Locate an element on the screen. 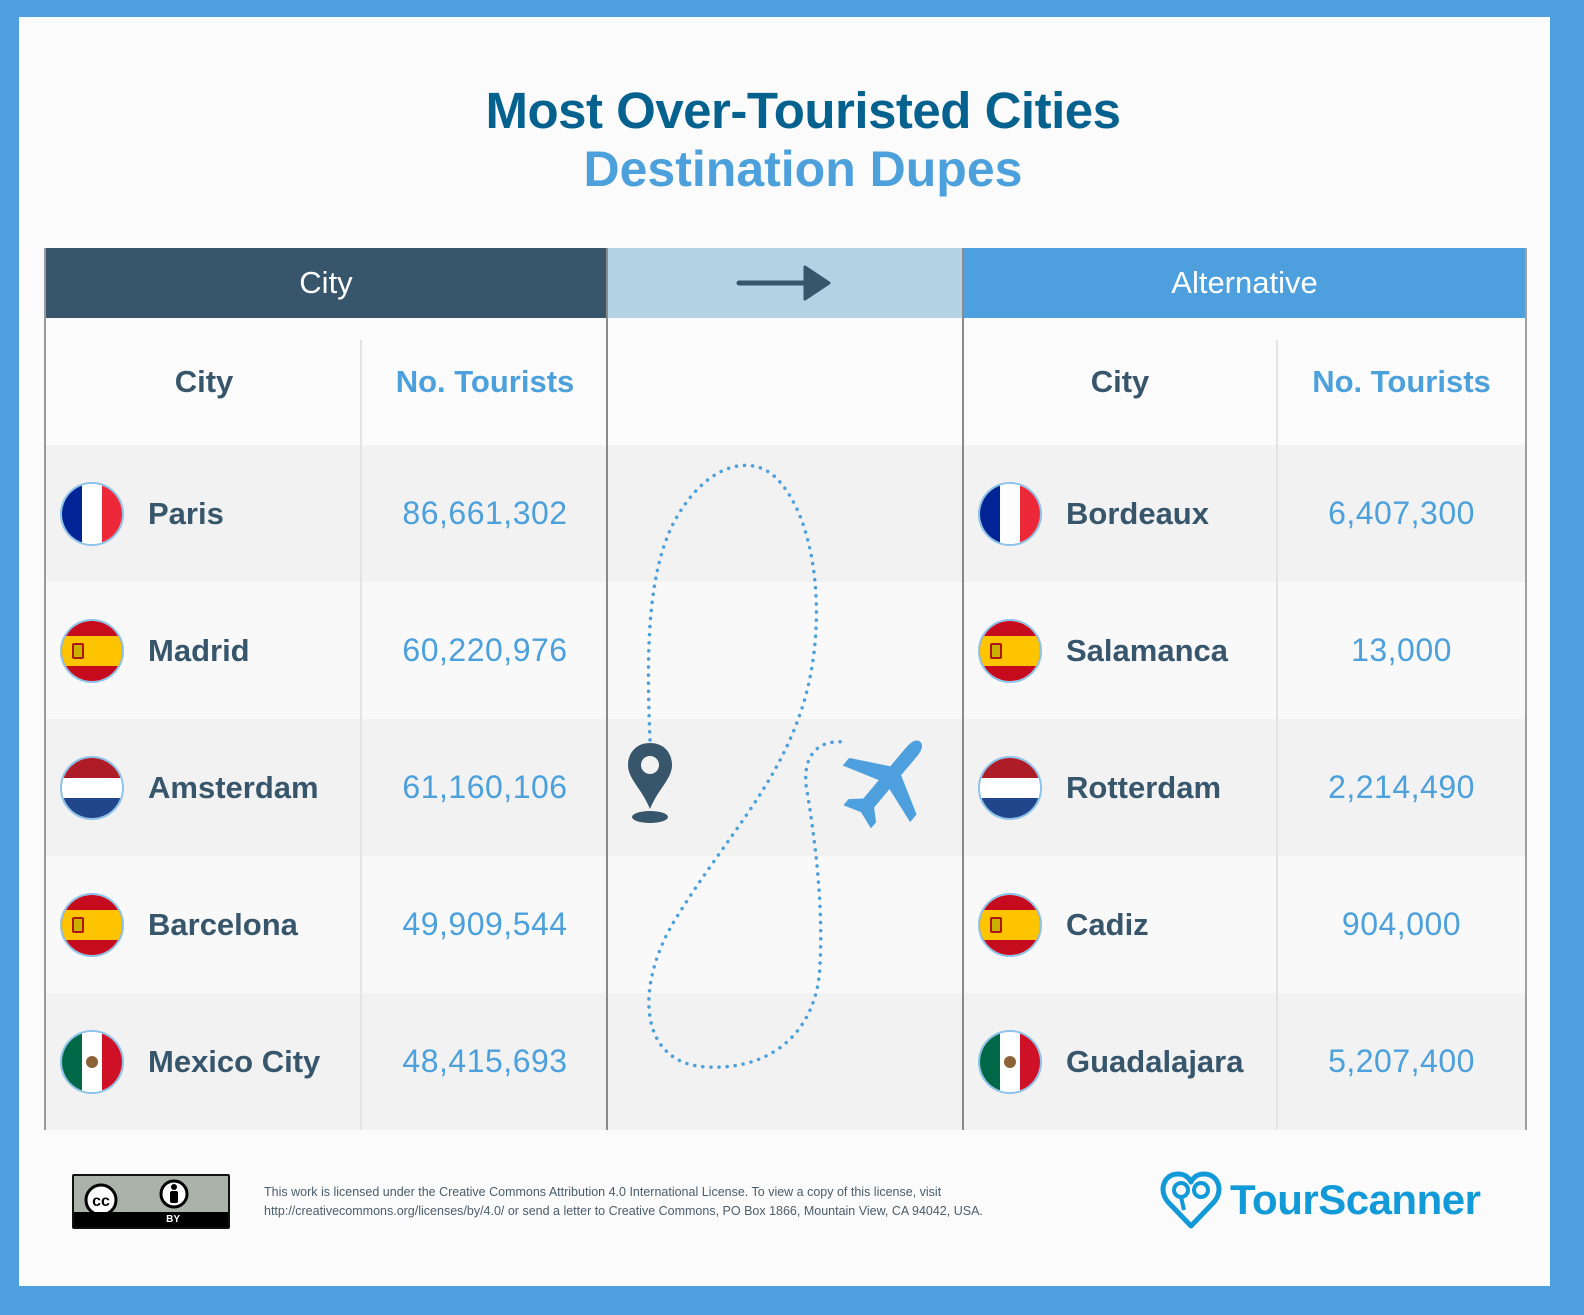 The width and height of the screenshot is (1584, 1315). city-cell: Guadalajara is located at coordinates (1110, 1061).